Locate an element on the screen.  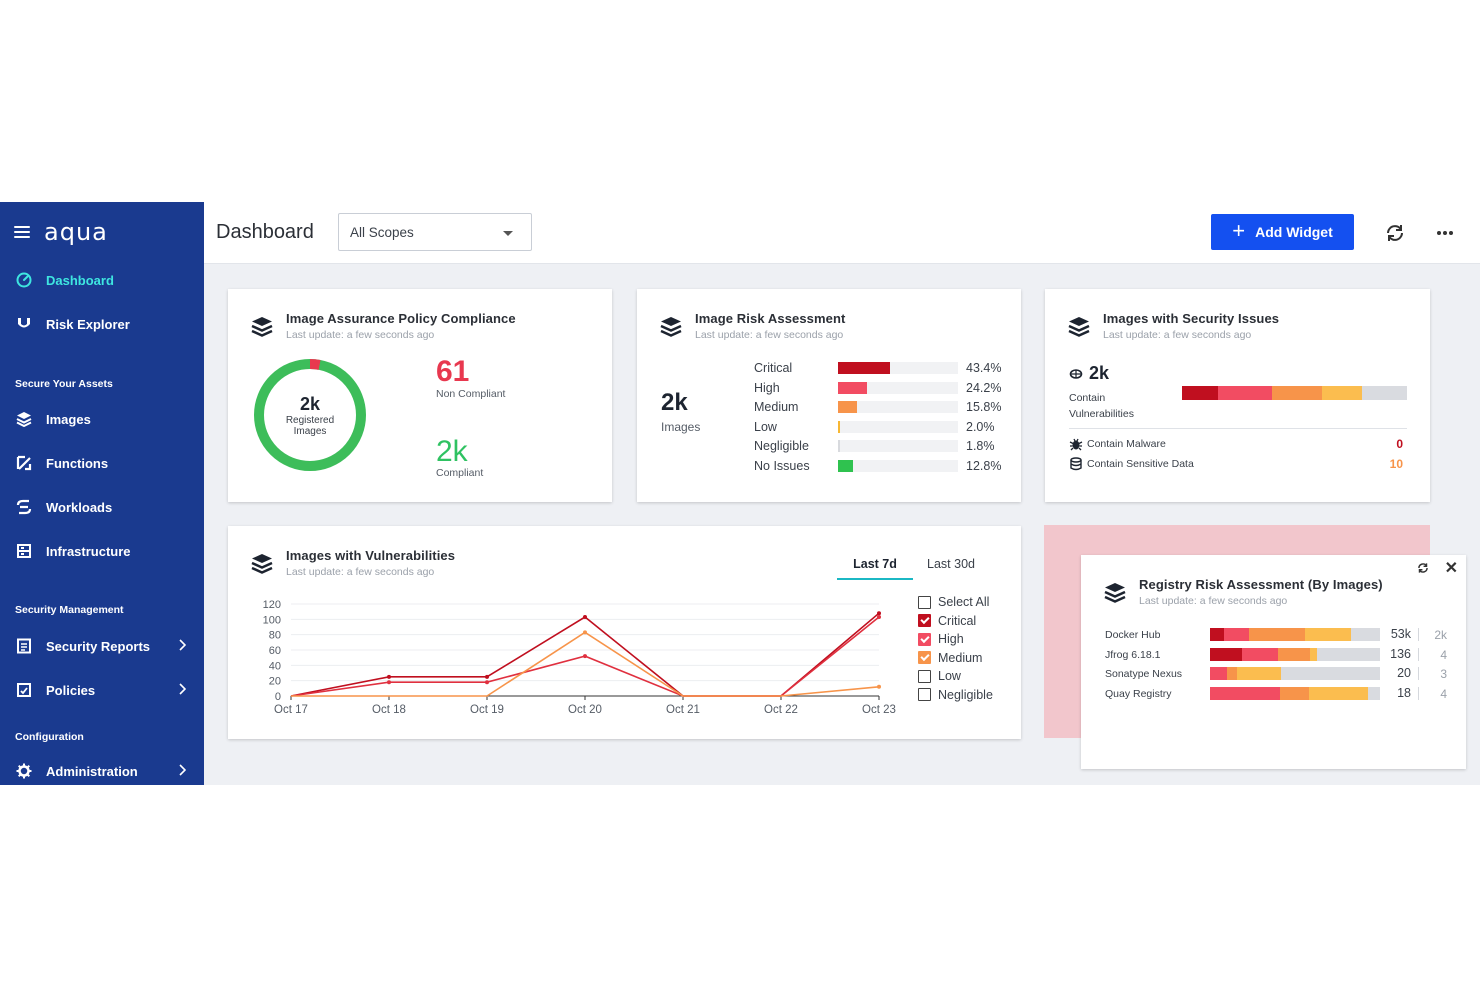
risk-row-low: Low 2.0% is located at coordinates (884, 427).